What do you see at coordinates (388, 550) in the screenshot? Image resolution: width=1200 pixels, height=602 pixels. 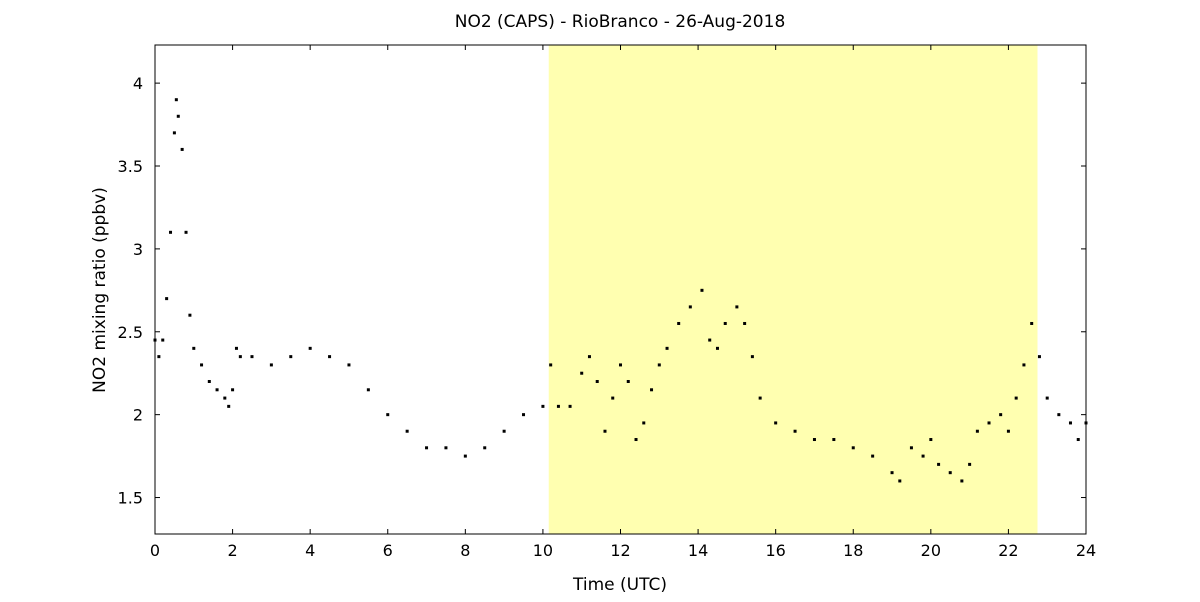 I see `x-tick-label: 6` at bounding box center [388, 550].